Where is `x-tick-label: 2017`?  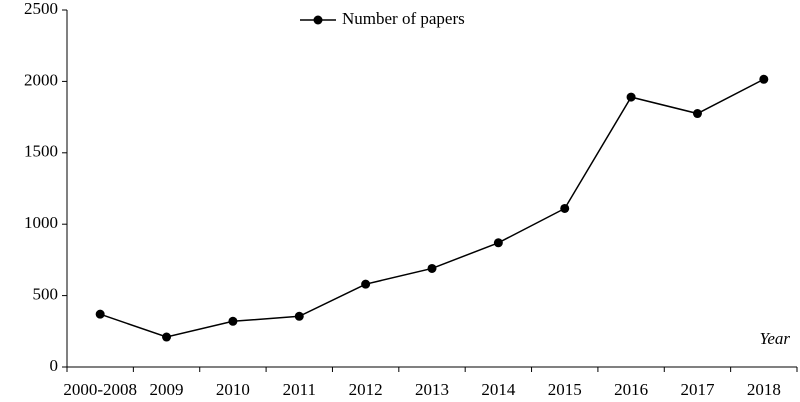
x-tick-label: 2017 is located at coordinates (697, 389).